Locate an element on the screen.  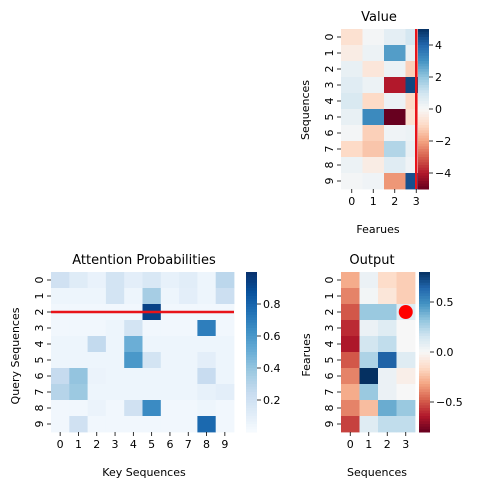
attn-y-tick-label: 0 is located at coordinates (39, 280).